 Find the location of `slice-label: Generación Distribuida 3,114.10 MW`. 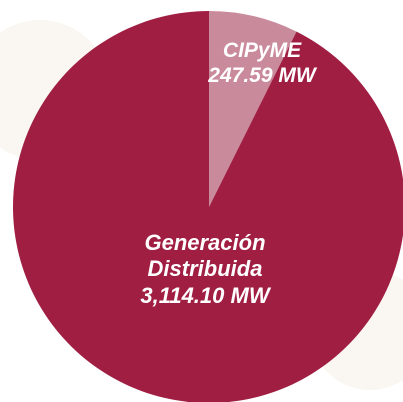

slice-label: Generación Distribuida 3,114.10 MW is located at coordinates (205, 269).